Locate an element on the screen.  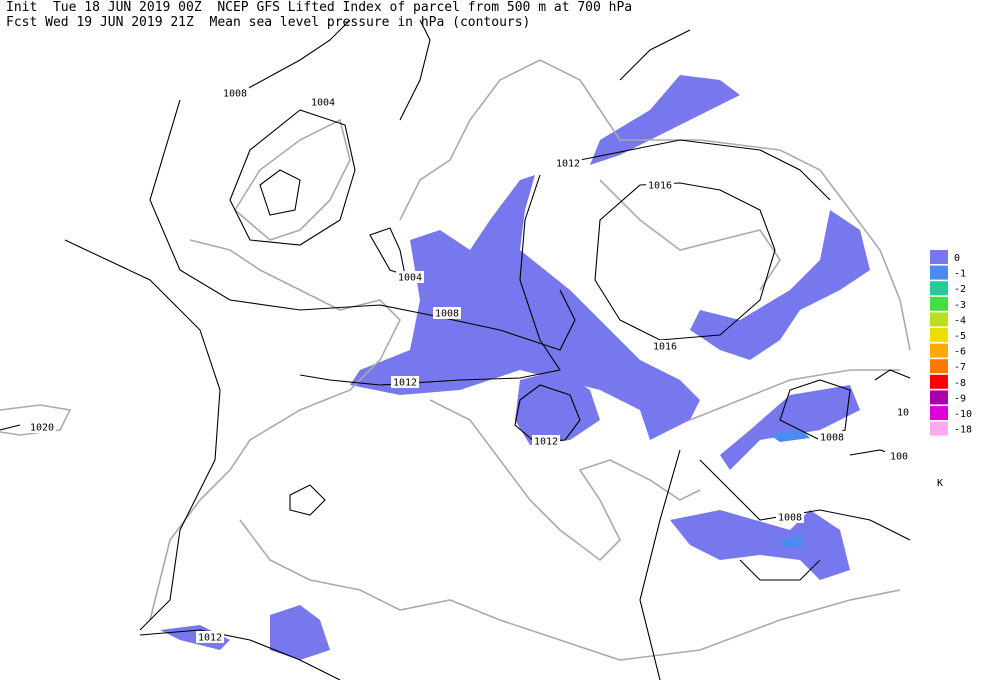
legend-unit: K is located at coordinates (940, 483).